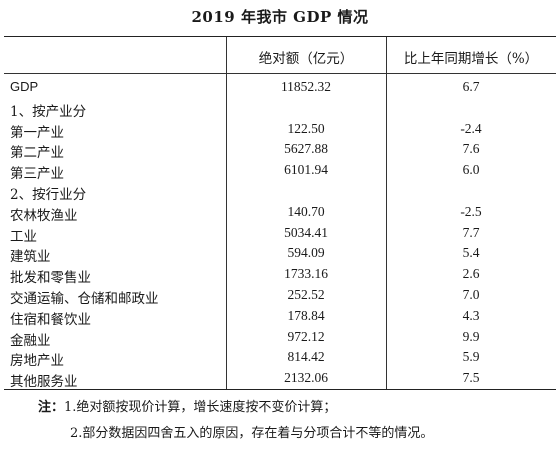 Image resolution: width=560 pixels, height=451 pixels. Describe the element at coordinates (306, 128) in the screenshot. I see `row-absolute: 122.50` at that location.